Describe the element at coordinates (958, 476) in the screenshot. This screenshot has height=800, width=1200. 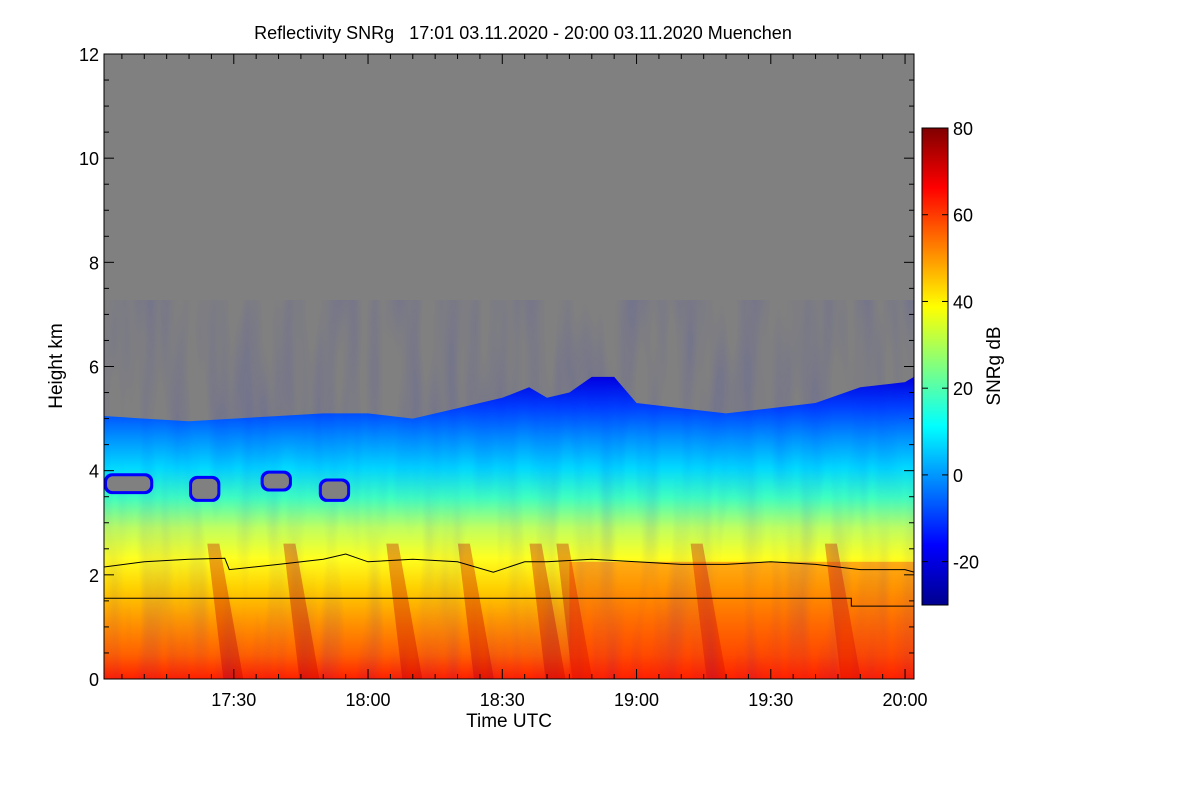
I see `colorbar-tick-label: 0` at that location.